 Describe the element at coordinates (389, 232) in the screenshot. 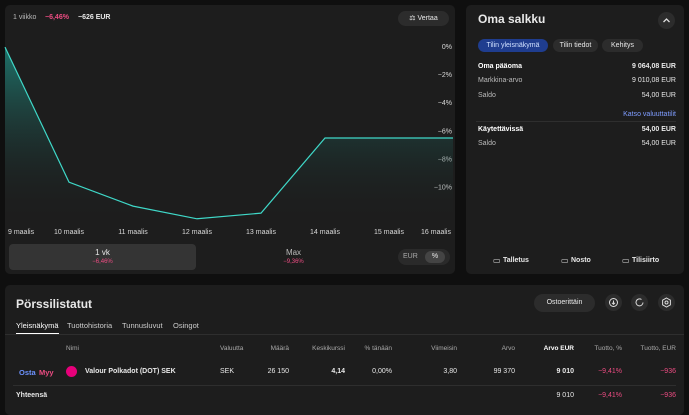

I see `x-tick-label: 15 maalis` at that location.